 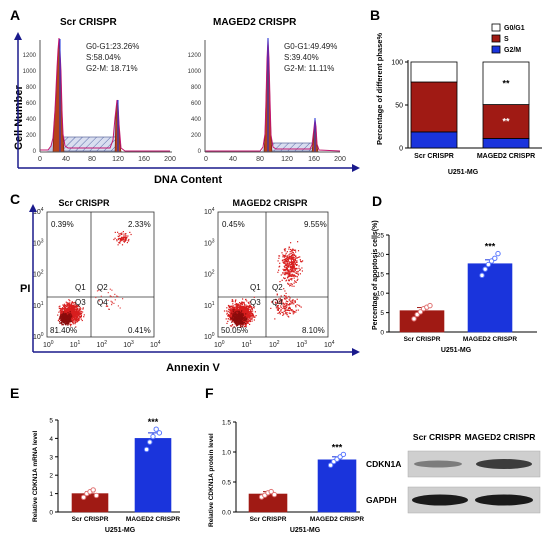 I want to click on q4-pct-right: 8.10%, so click(x=313, y=330).